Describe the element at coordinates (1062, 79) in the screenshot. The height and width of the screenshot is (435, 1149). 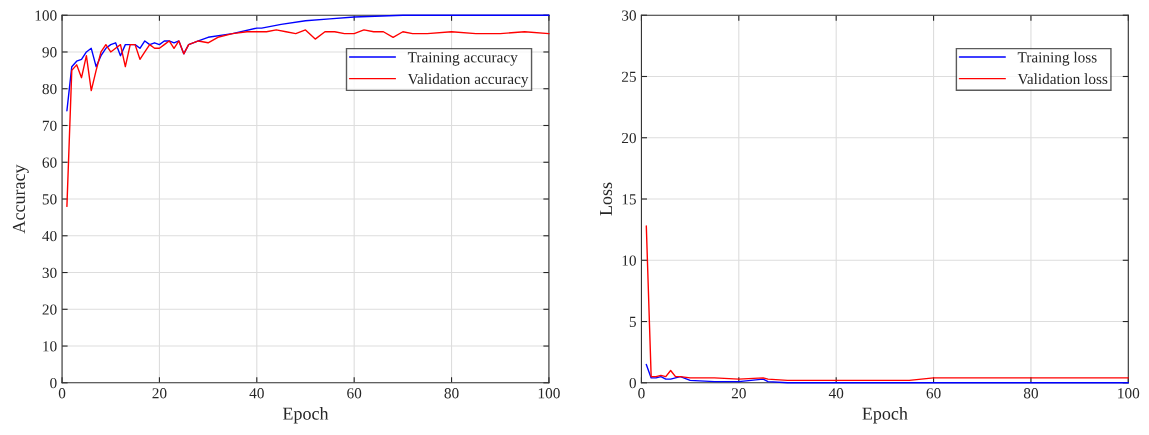
I see `legend-label: Validation loss` at that location.